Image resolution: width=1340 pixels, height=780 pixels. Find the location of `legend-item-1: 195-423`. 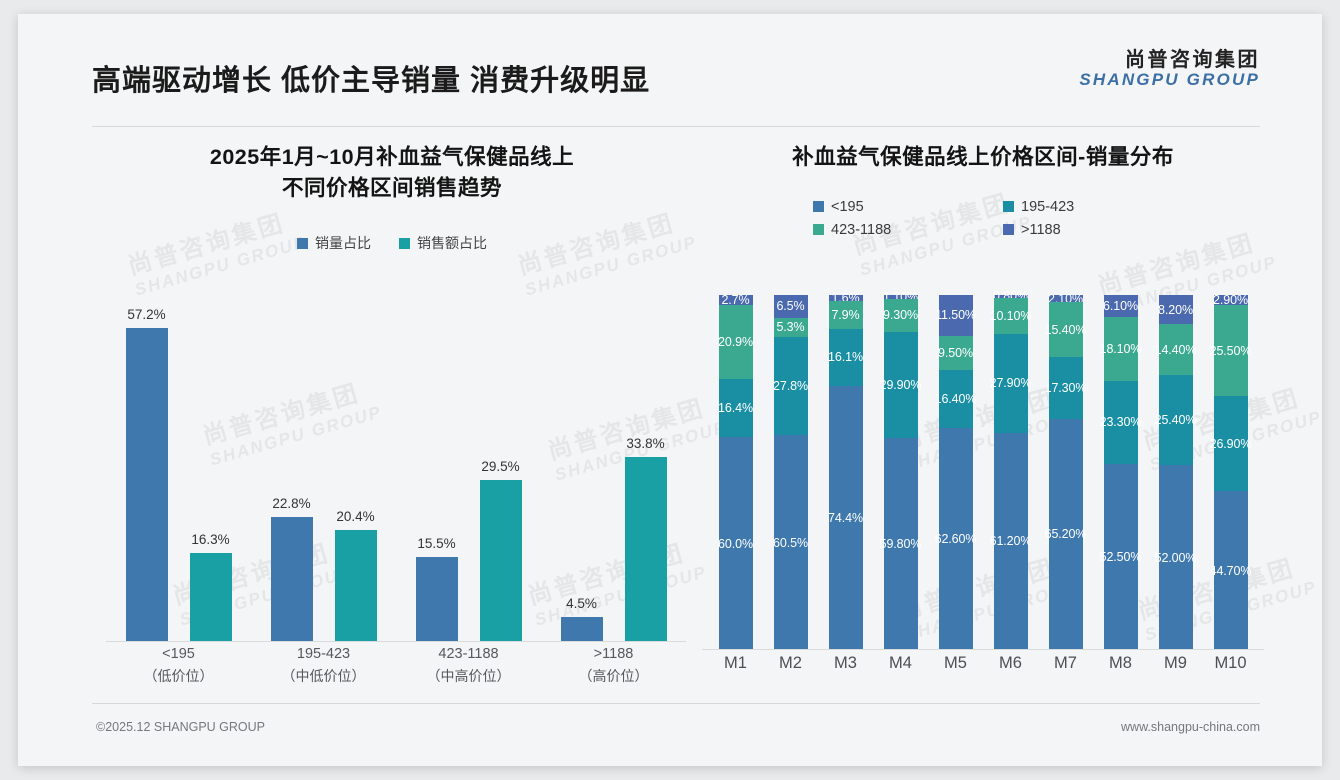

legend-item-1: 195-423 is located at coordinates (1078, 207).